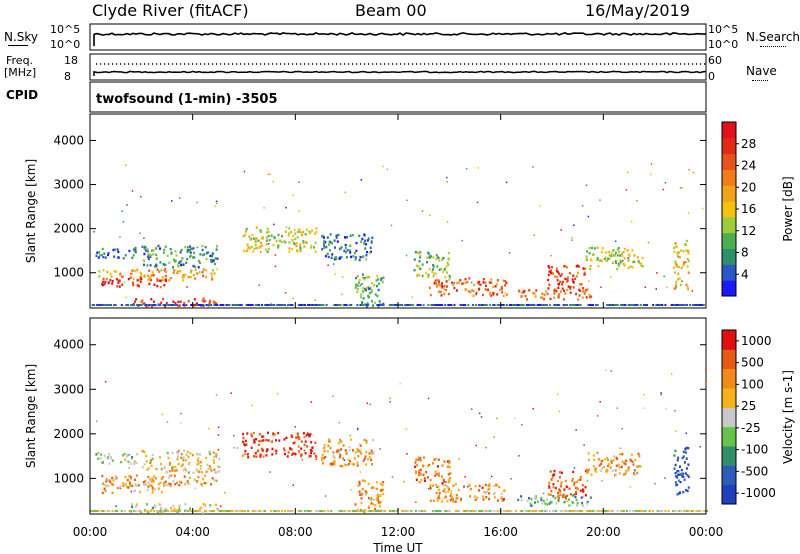 Image resolution: width=800 pixels, height=554 pixels. What do you see at coordinates (187, 99) in the screenshot?
I see `cpid-text: twofsound (1-min) -3505` at bounding box center [187, 99].